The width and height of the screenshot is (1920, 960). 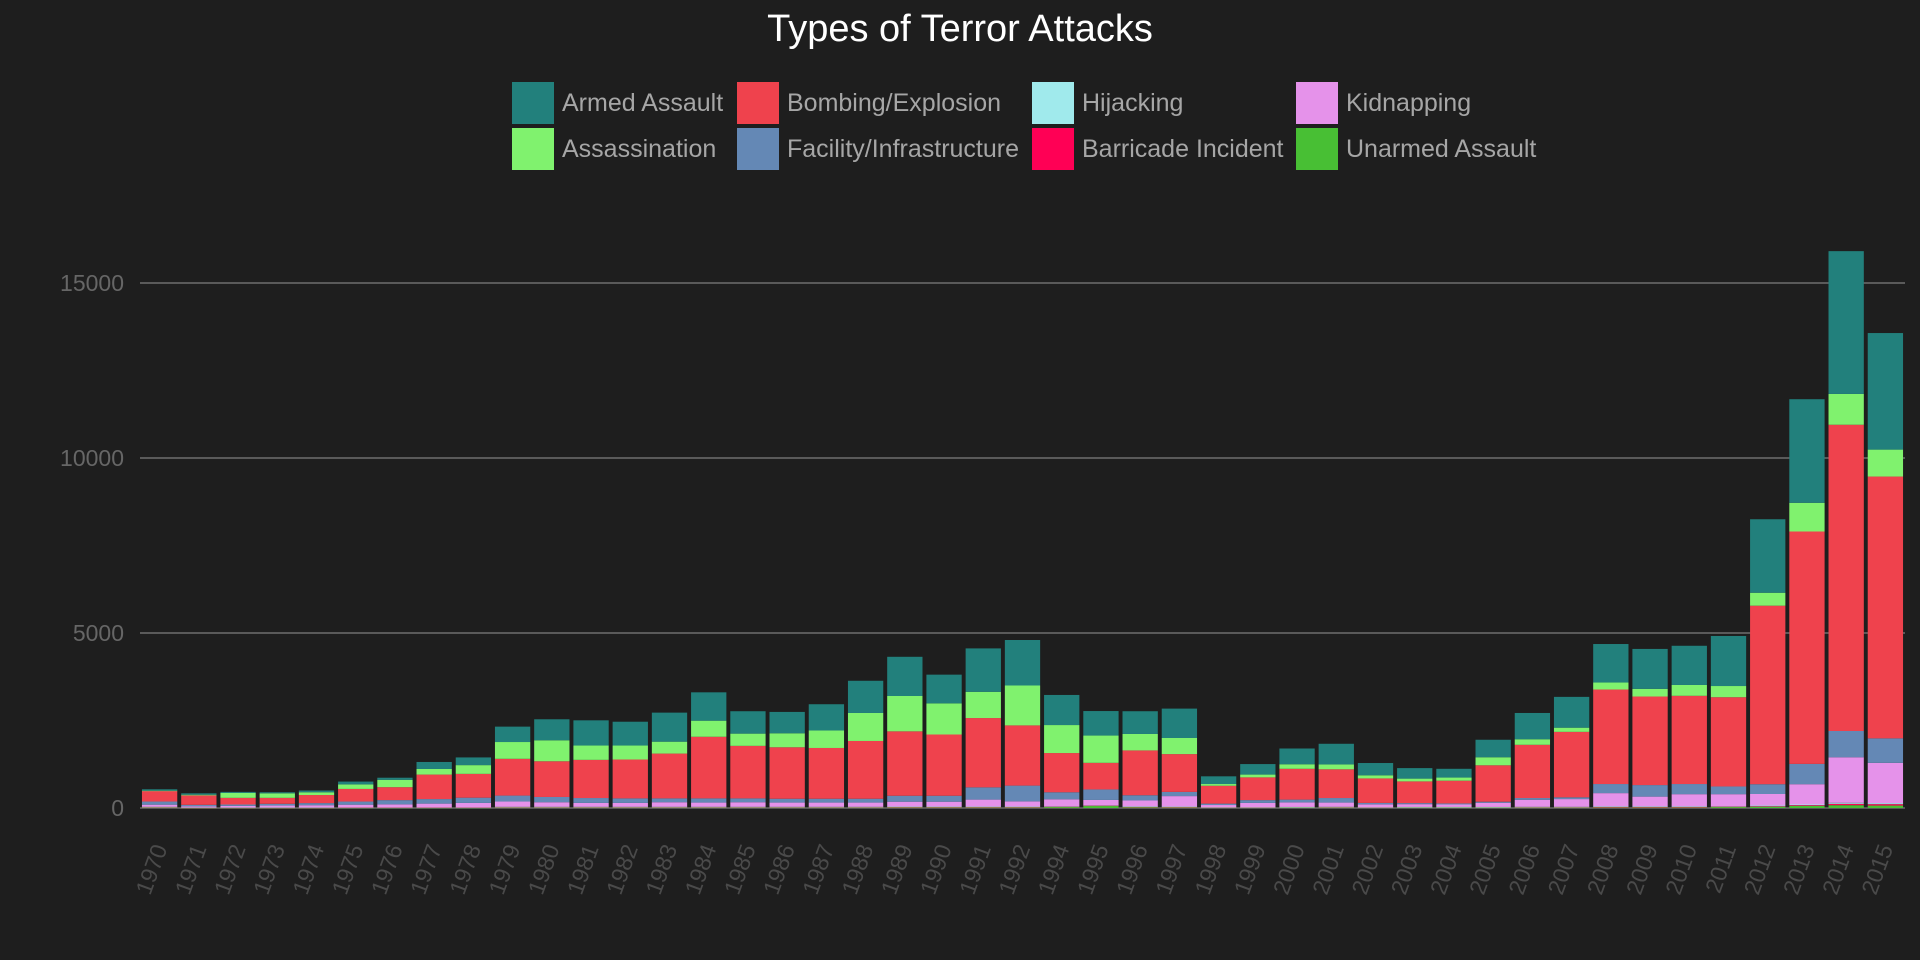 What do you see at coordinates (903, 148) in the screenshot?
I see `legend-label: Facility/Infrastructure` at bounding box center [903, 148].